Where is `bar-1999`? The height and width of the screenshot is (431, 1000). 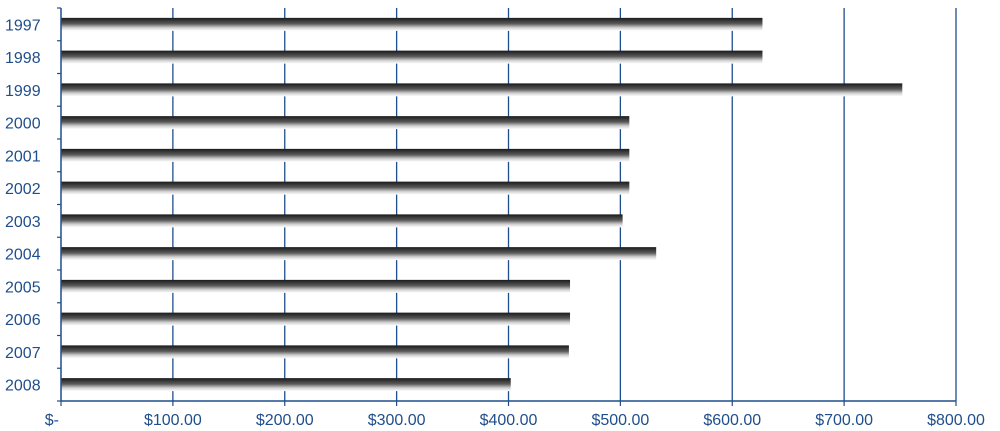
bar-1999 is located at coordinates (482, 90).